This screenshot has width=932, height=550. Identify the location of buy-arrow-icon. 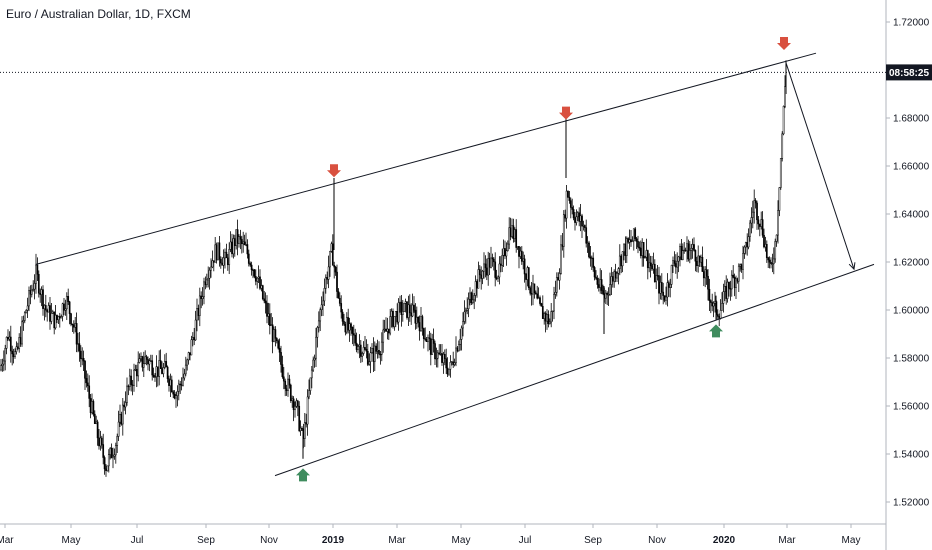
(716, 331).